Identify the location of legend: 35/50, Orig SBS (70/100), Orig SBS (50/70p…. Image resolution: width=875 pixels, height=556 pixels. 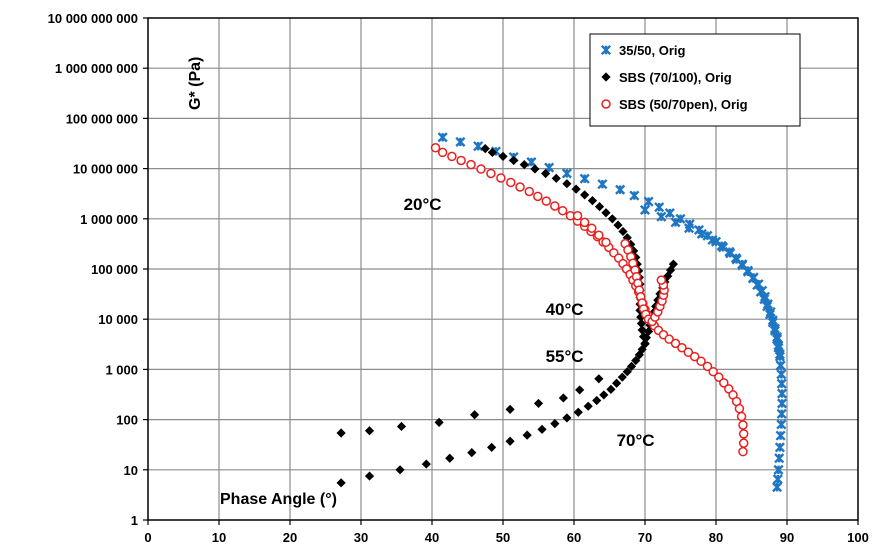
(695, 80).